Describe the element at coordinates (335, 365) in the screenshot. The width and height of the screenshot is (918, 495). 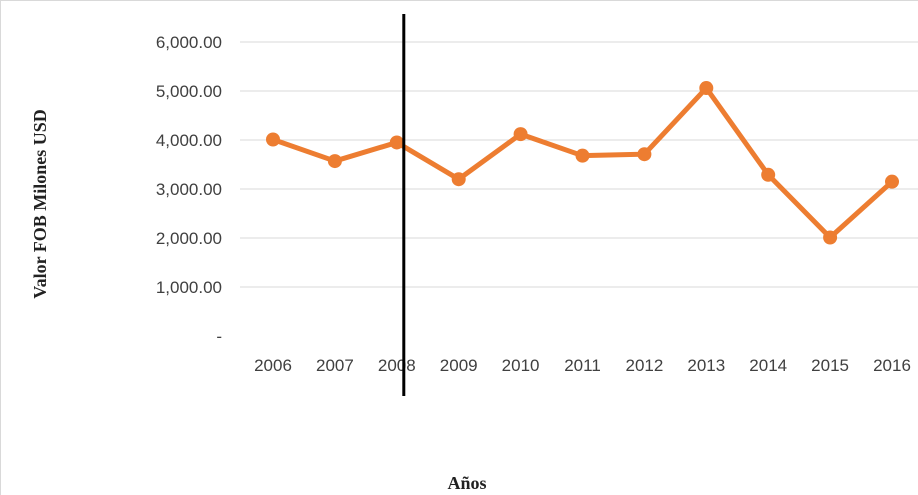
I see `x-tick-label: 2007` at that location.